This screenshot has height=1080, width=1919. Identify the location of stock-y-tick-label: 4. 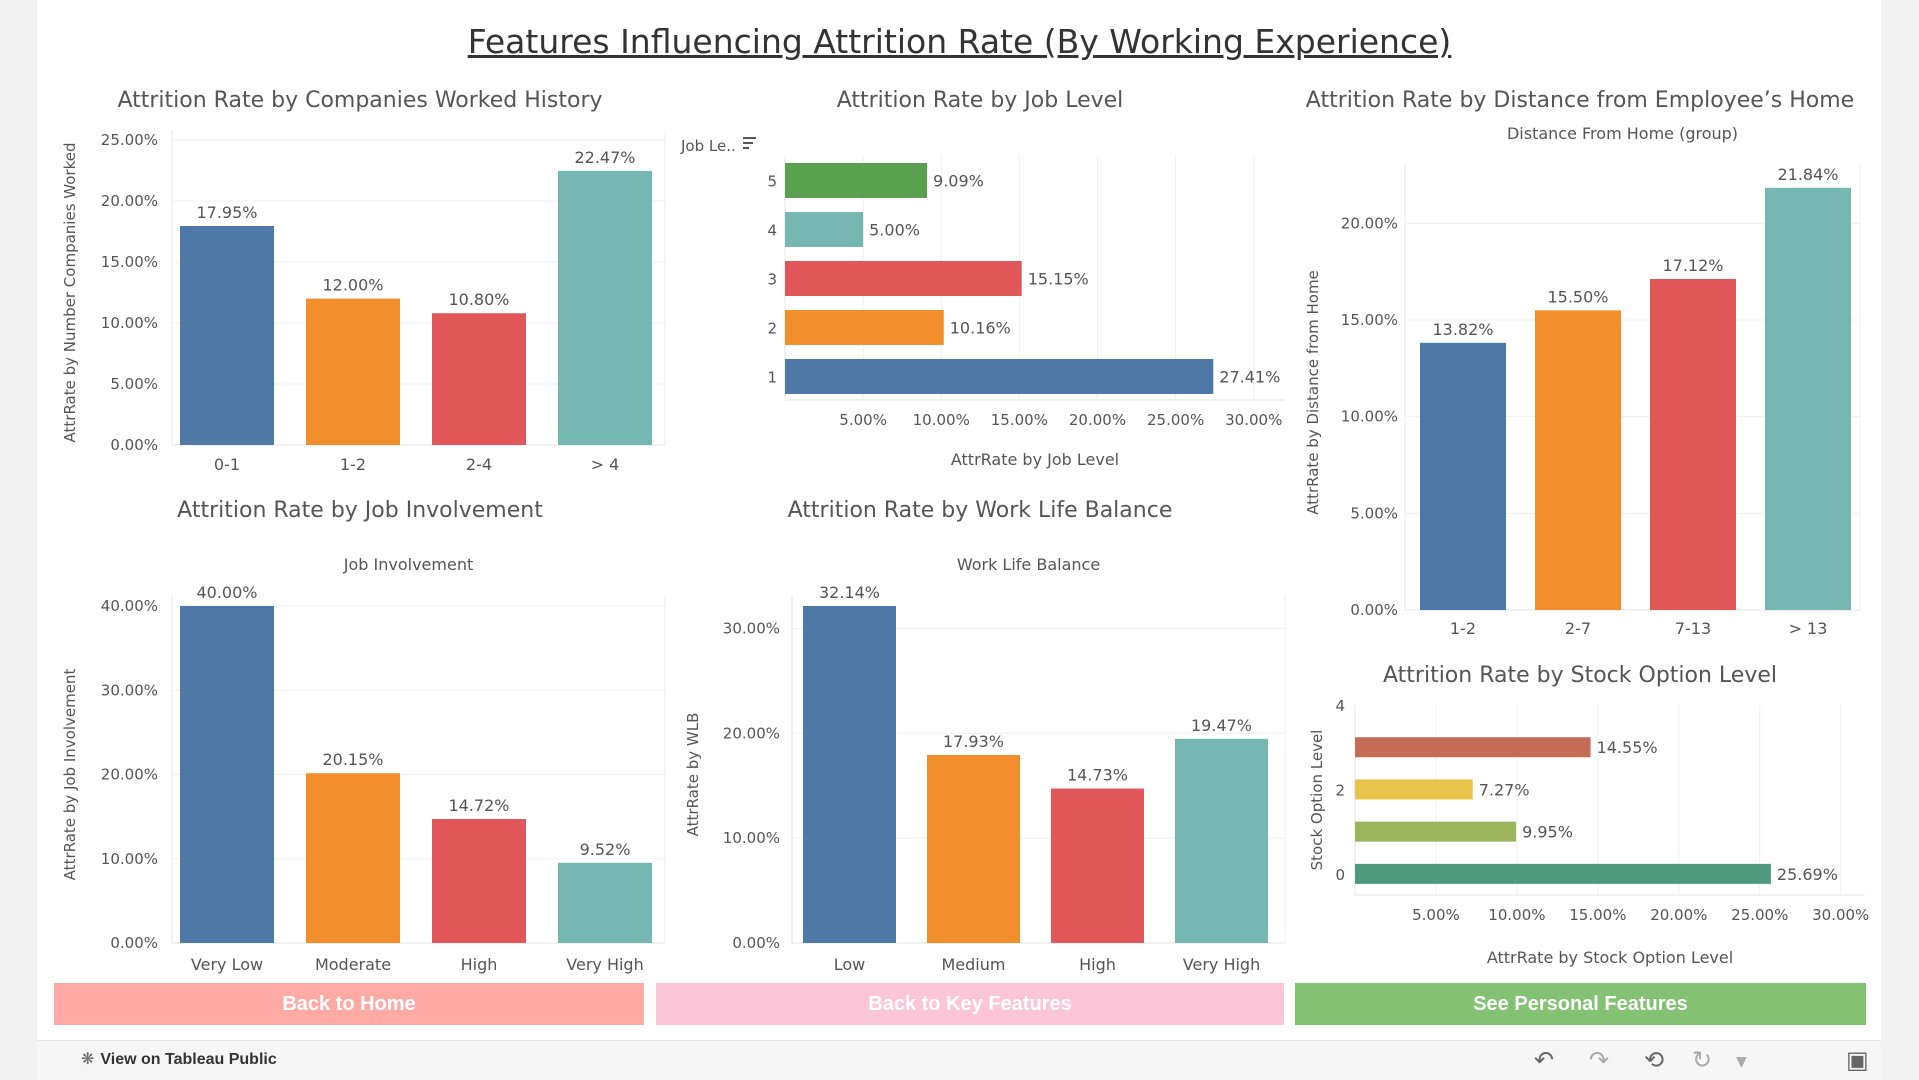
(1340, 706).